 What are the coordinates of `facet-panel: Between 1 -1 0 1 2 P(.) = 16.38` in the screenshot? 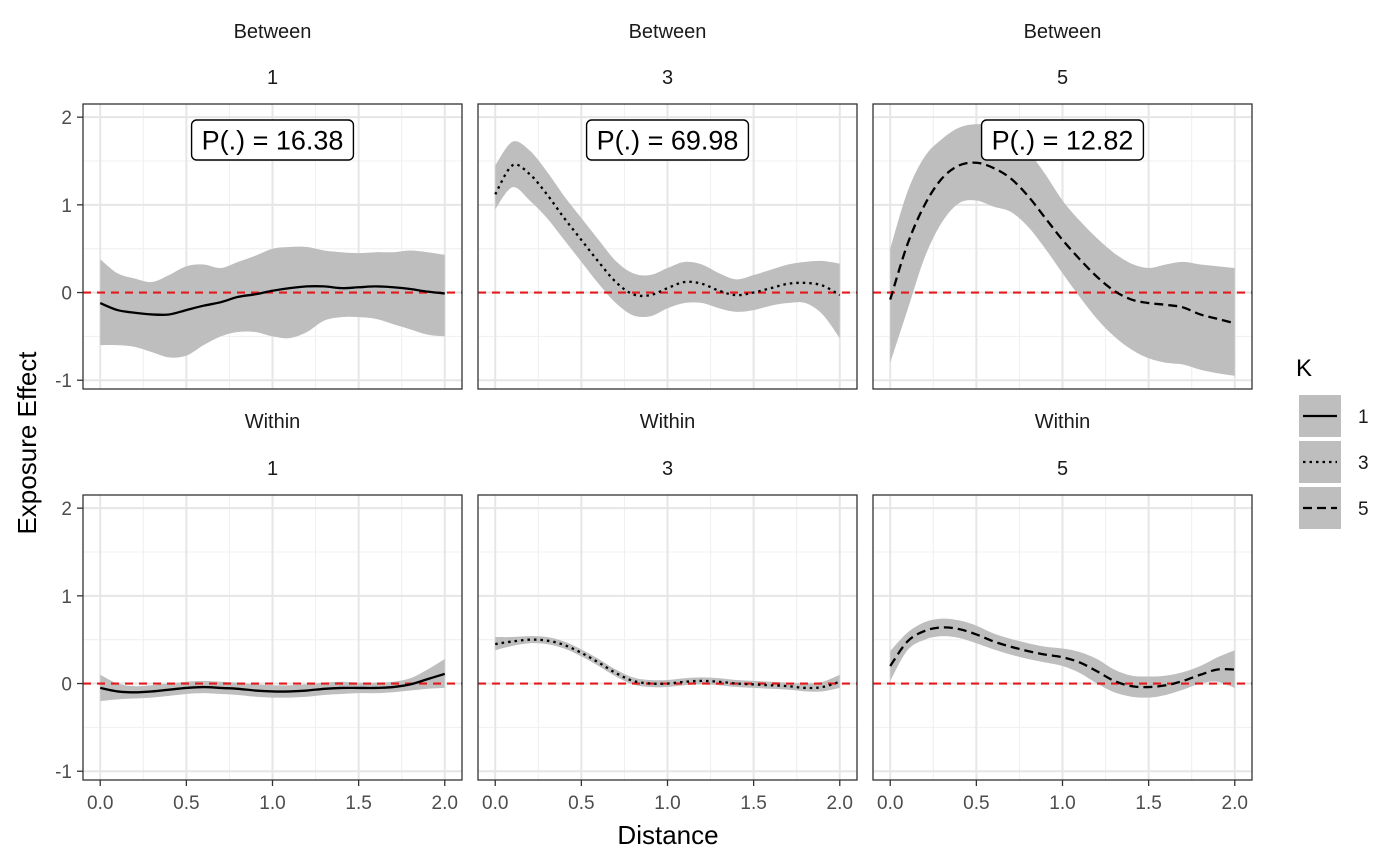 It's located at (259, 206).